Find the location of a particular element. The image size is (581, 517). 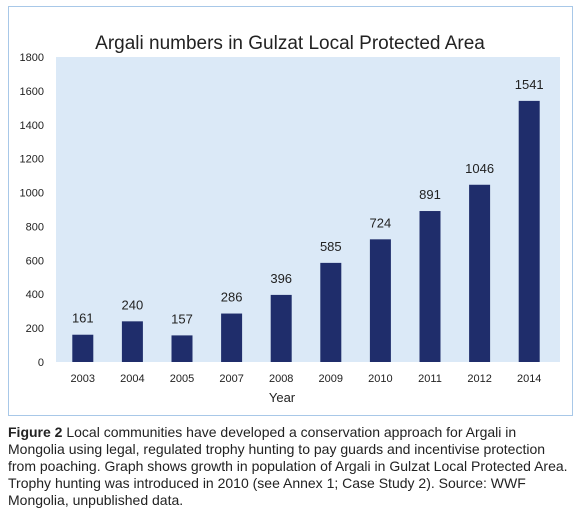

x-tick-label-2004: 2004 is located at coordinates (132, 379).